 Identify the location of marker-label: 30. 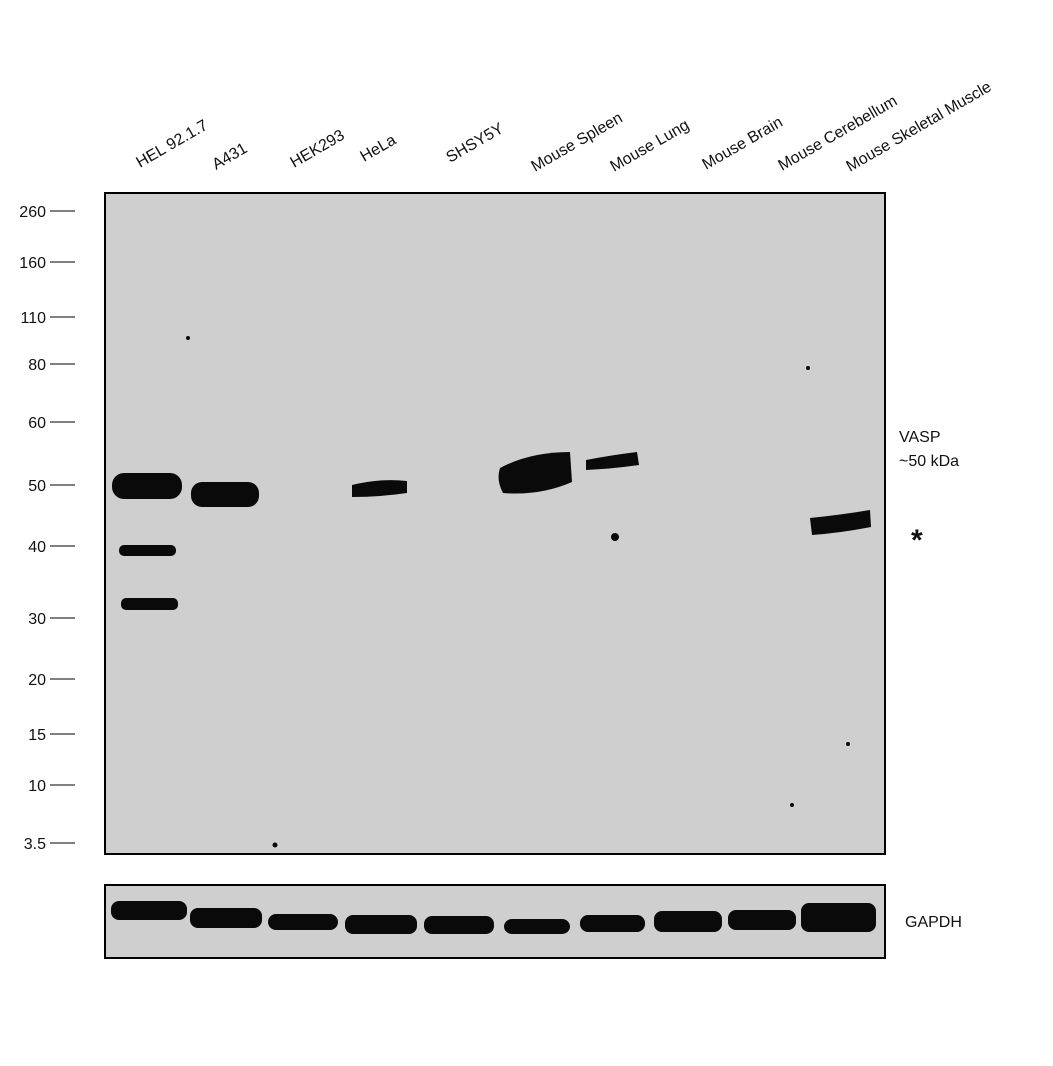
(37, 619).